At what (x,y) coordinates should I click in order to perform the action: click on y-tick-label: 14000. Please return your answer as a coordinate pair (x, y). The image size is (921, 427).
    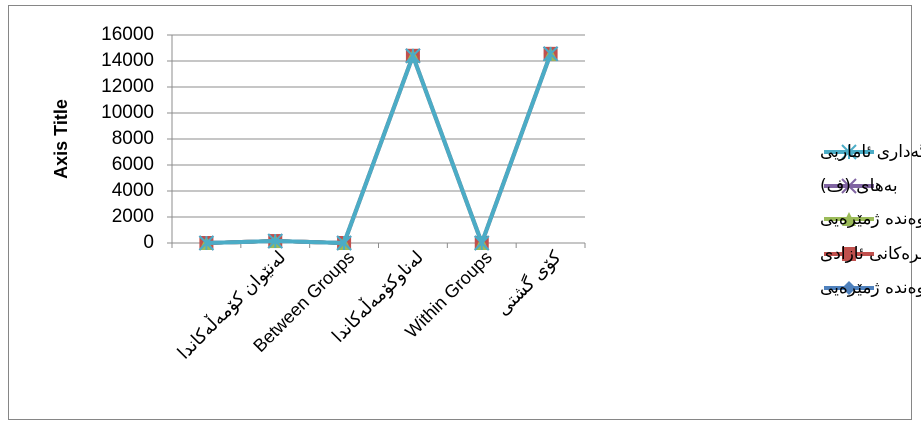
    Looking at the image, I should click on (127, 60).